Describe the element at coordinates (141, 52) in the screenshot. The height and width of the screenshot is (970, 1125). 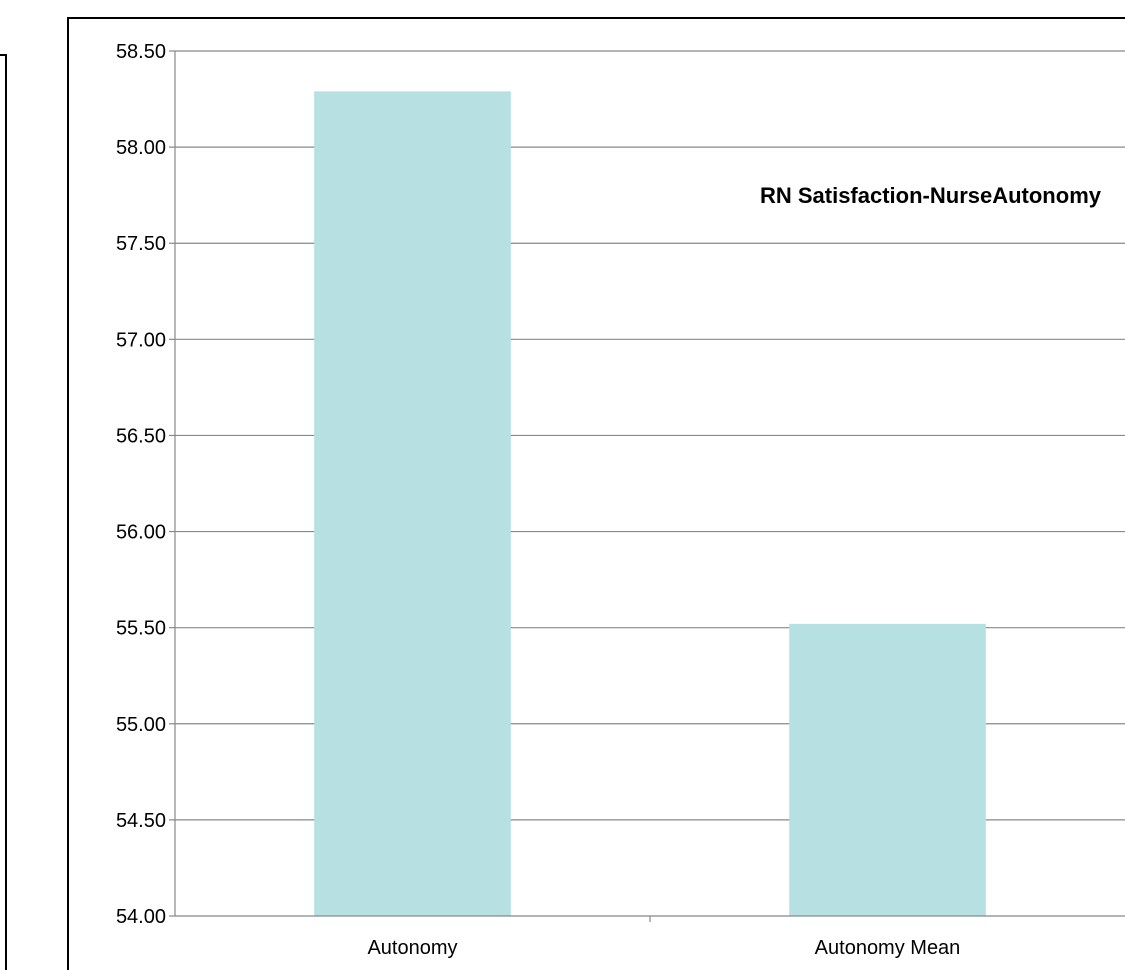
I see `y-tick-label: 58.50` at that location.